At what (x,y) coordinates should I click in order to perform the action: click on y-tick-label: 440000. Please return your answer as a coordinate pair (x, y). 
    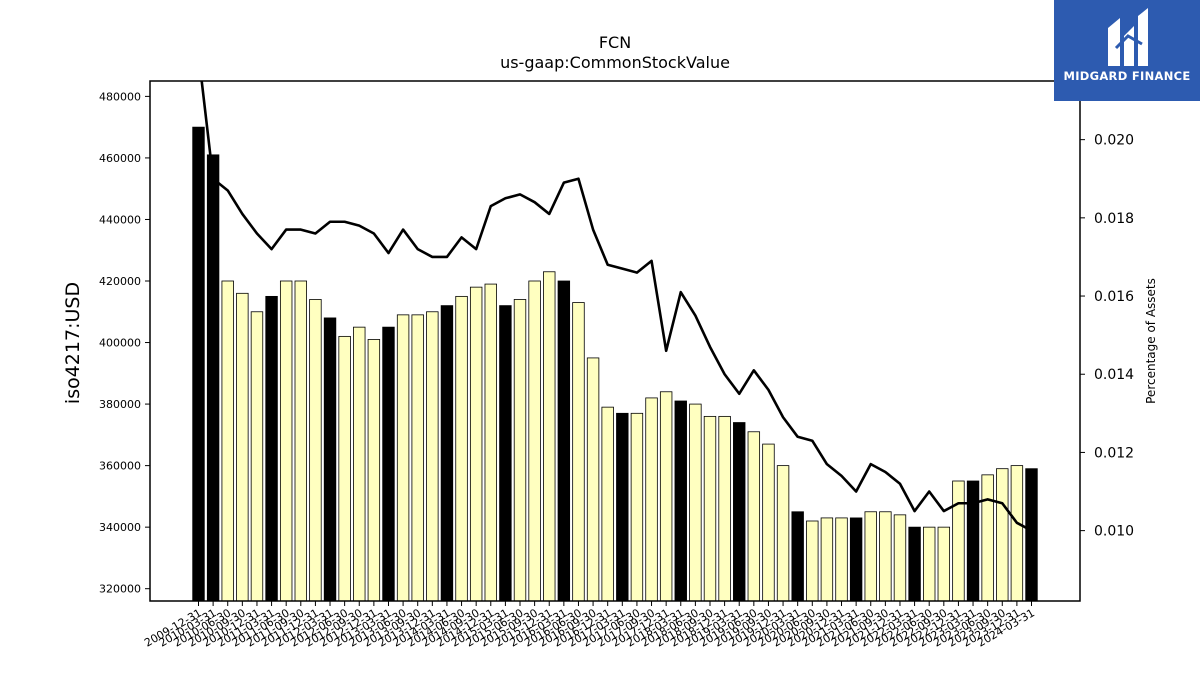
    Looking at the image, I should click on (120, 219).